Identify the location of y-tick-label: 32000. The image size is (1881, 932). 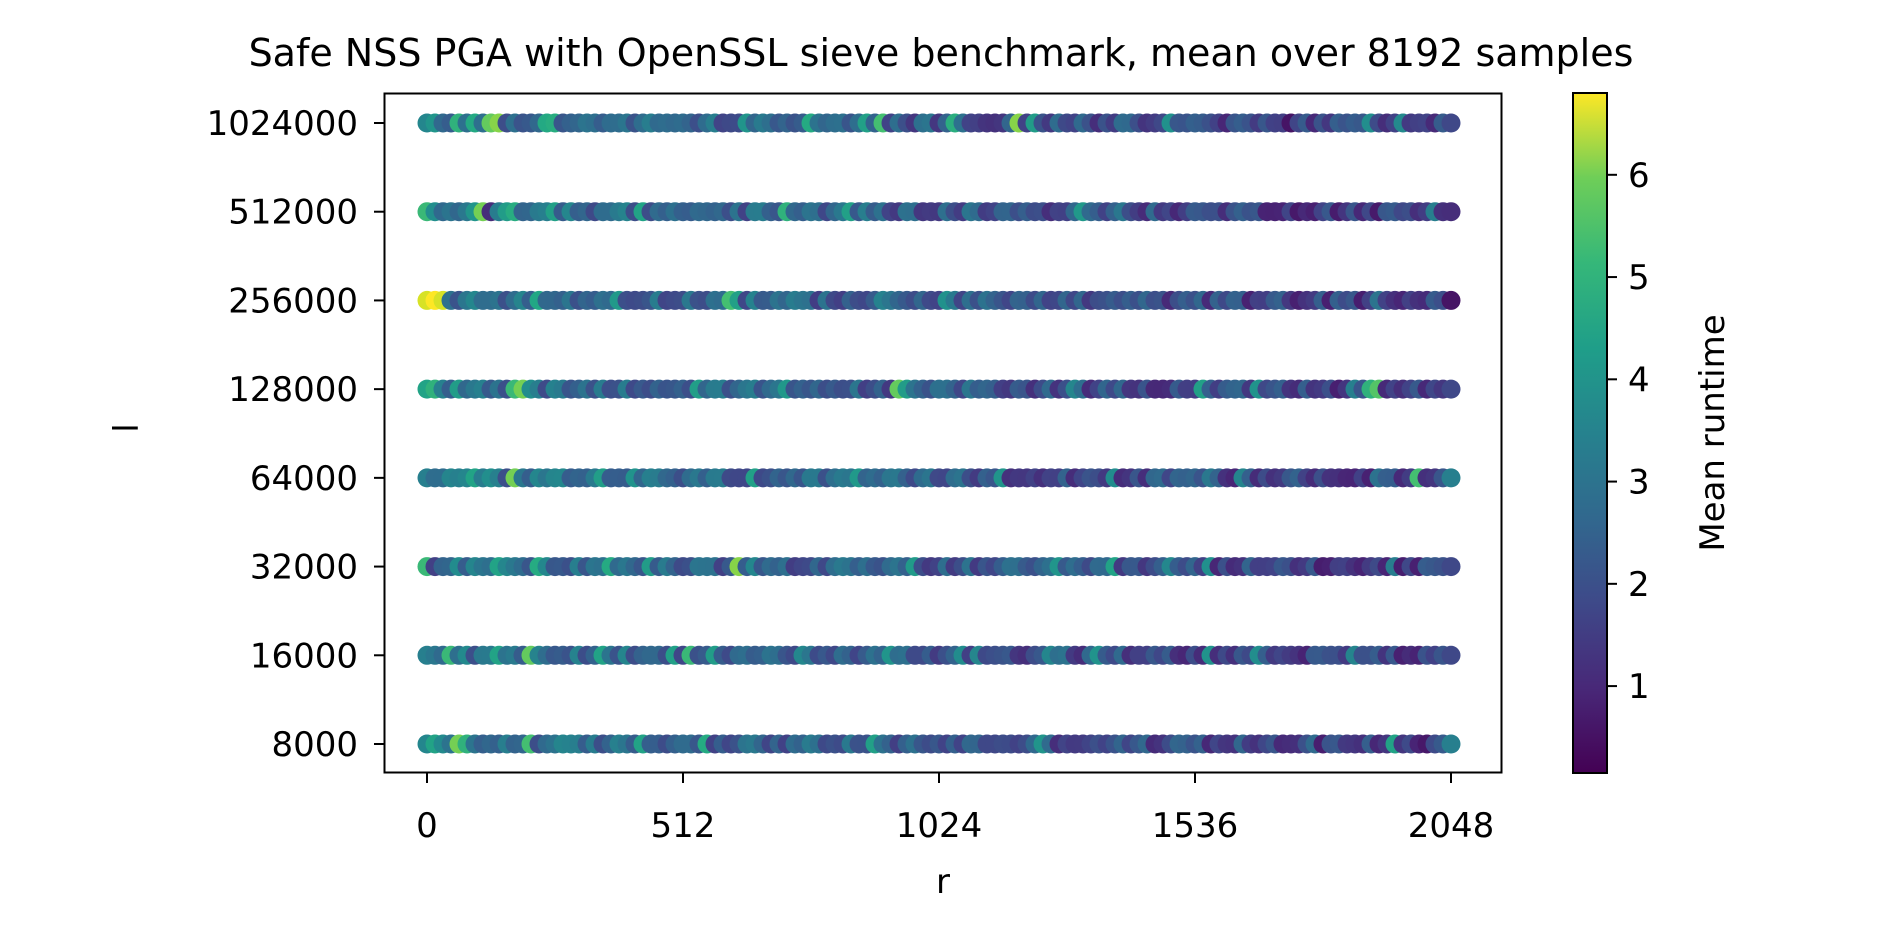
(304, 568).